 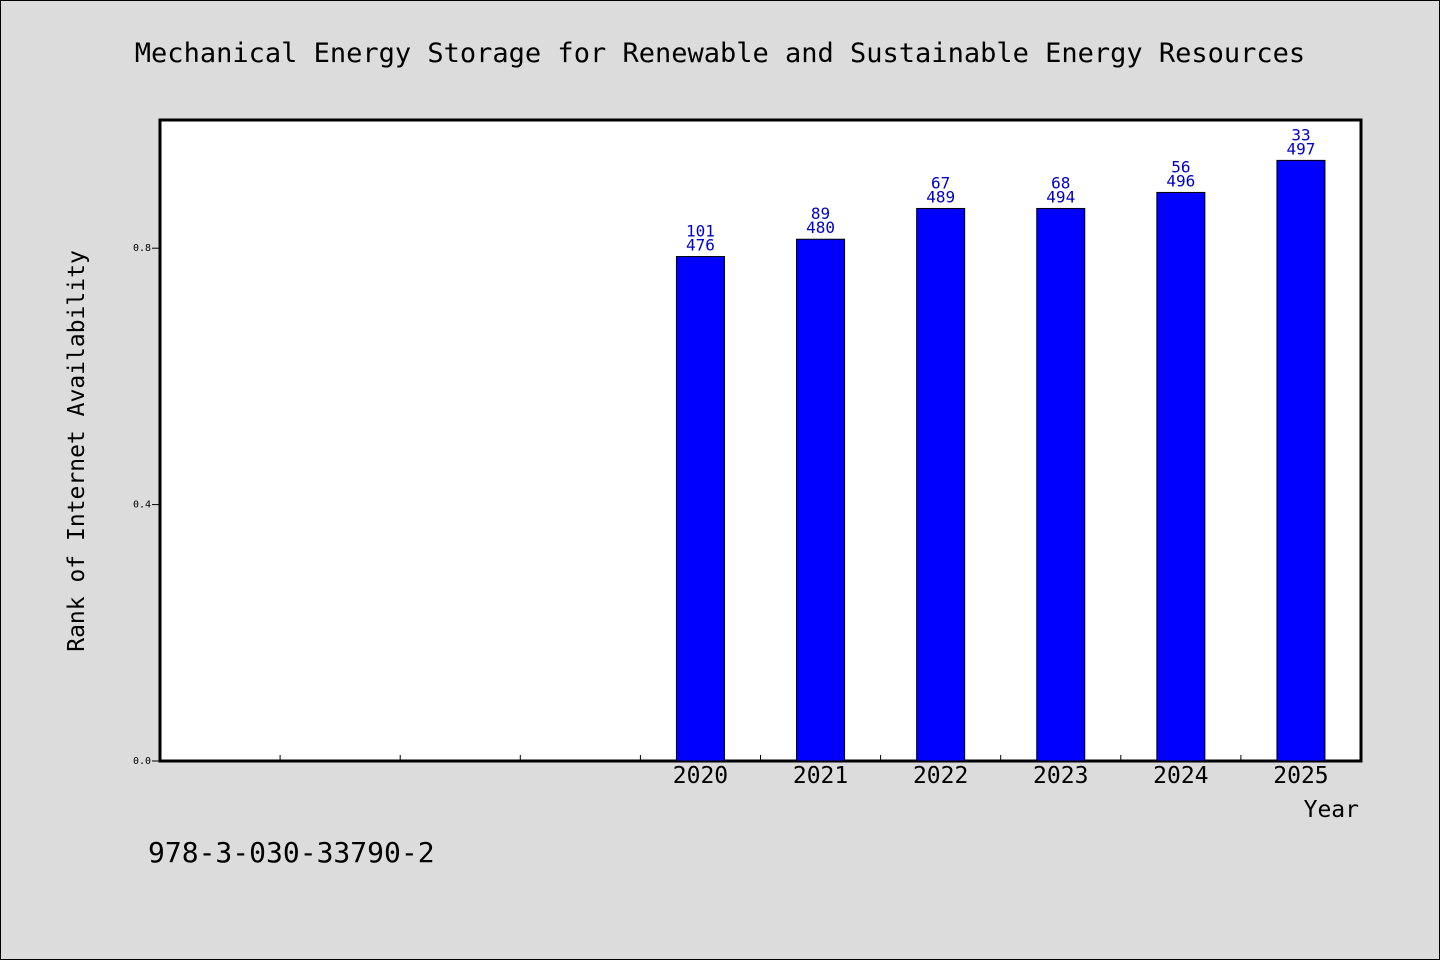 What do you see at coordinates (142, 505) in the screenshot?
I see `y-tick-label: 0.4` at bounding box center [142, 505].